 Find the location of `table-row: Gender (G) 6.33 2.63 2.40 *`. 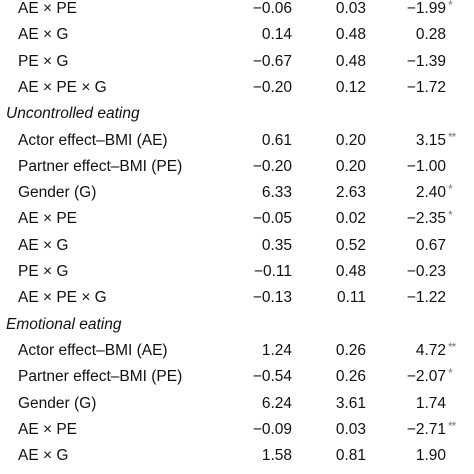

table-row: Gender (G) 6.33 2.63 2.40 * is located at coordinates (237, 192).